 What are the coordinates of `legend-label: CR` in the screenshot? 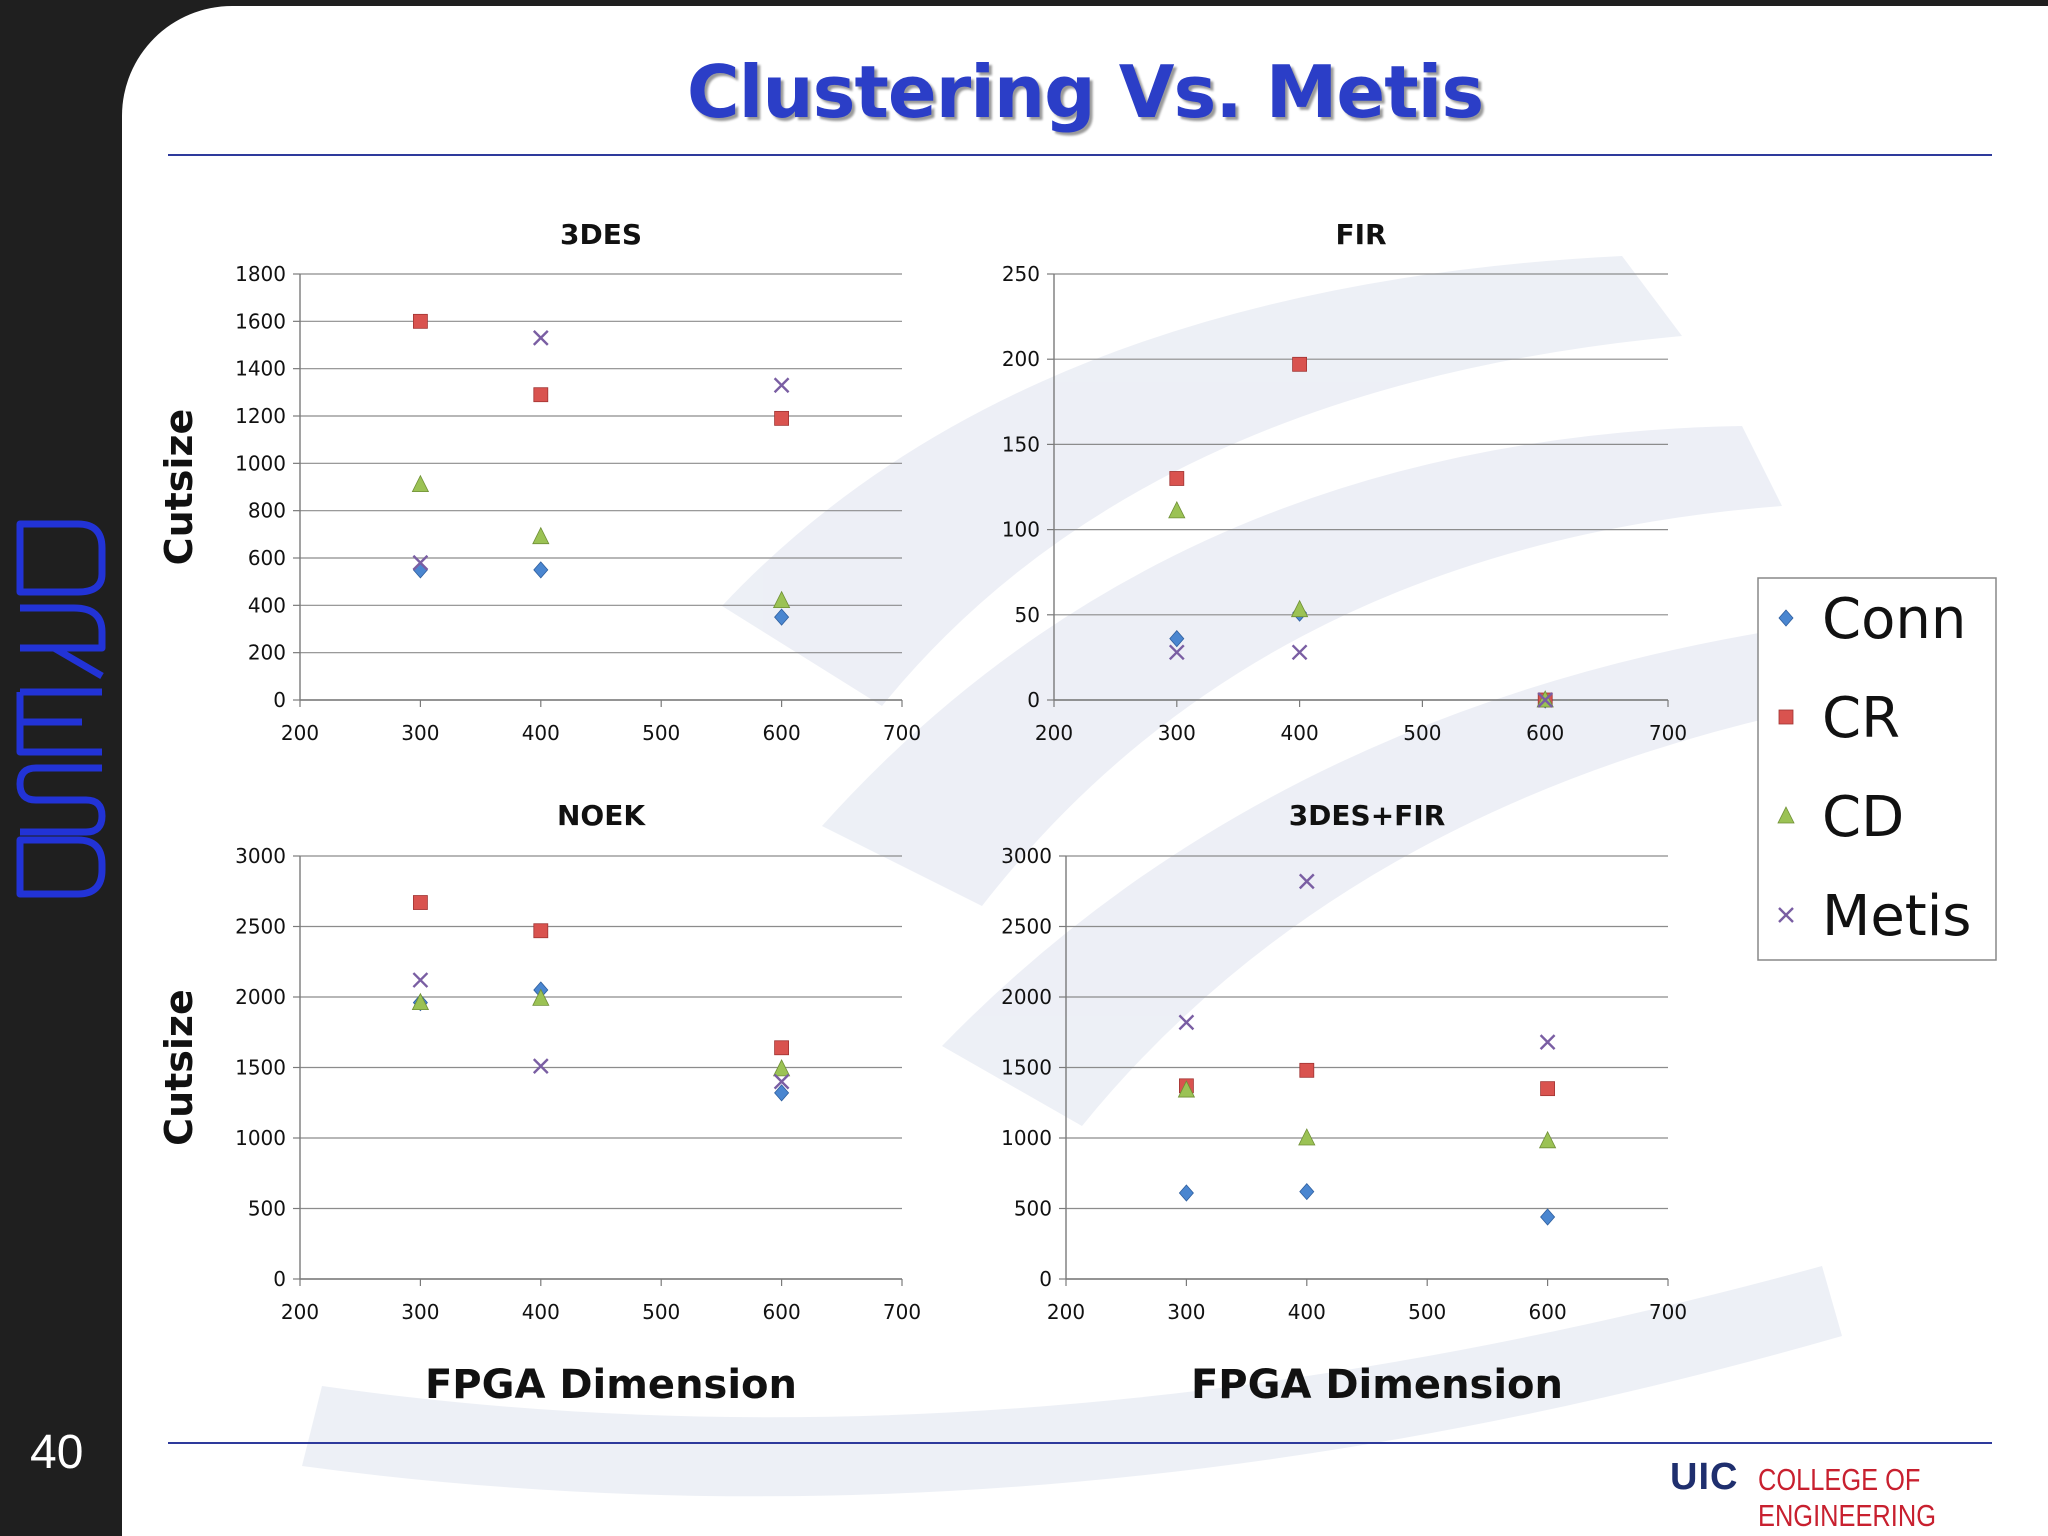 It's located at (1861, 718).